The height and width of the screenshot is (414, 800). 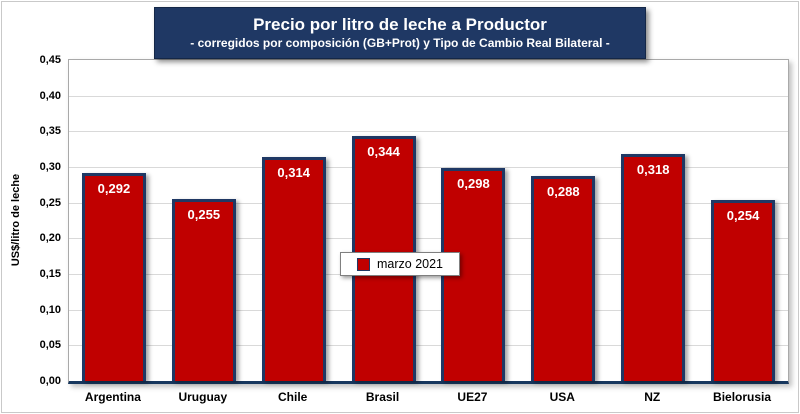 I want to click on x-axis-label: Chile, so click(x=293, y=397).